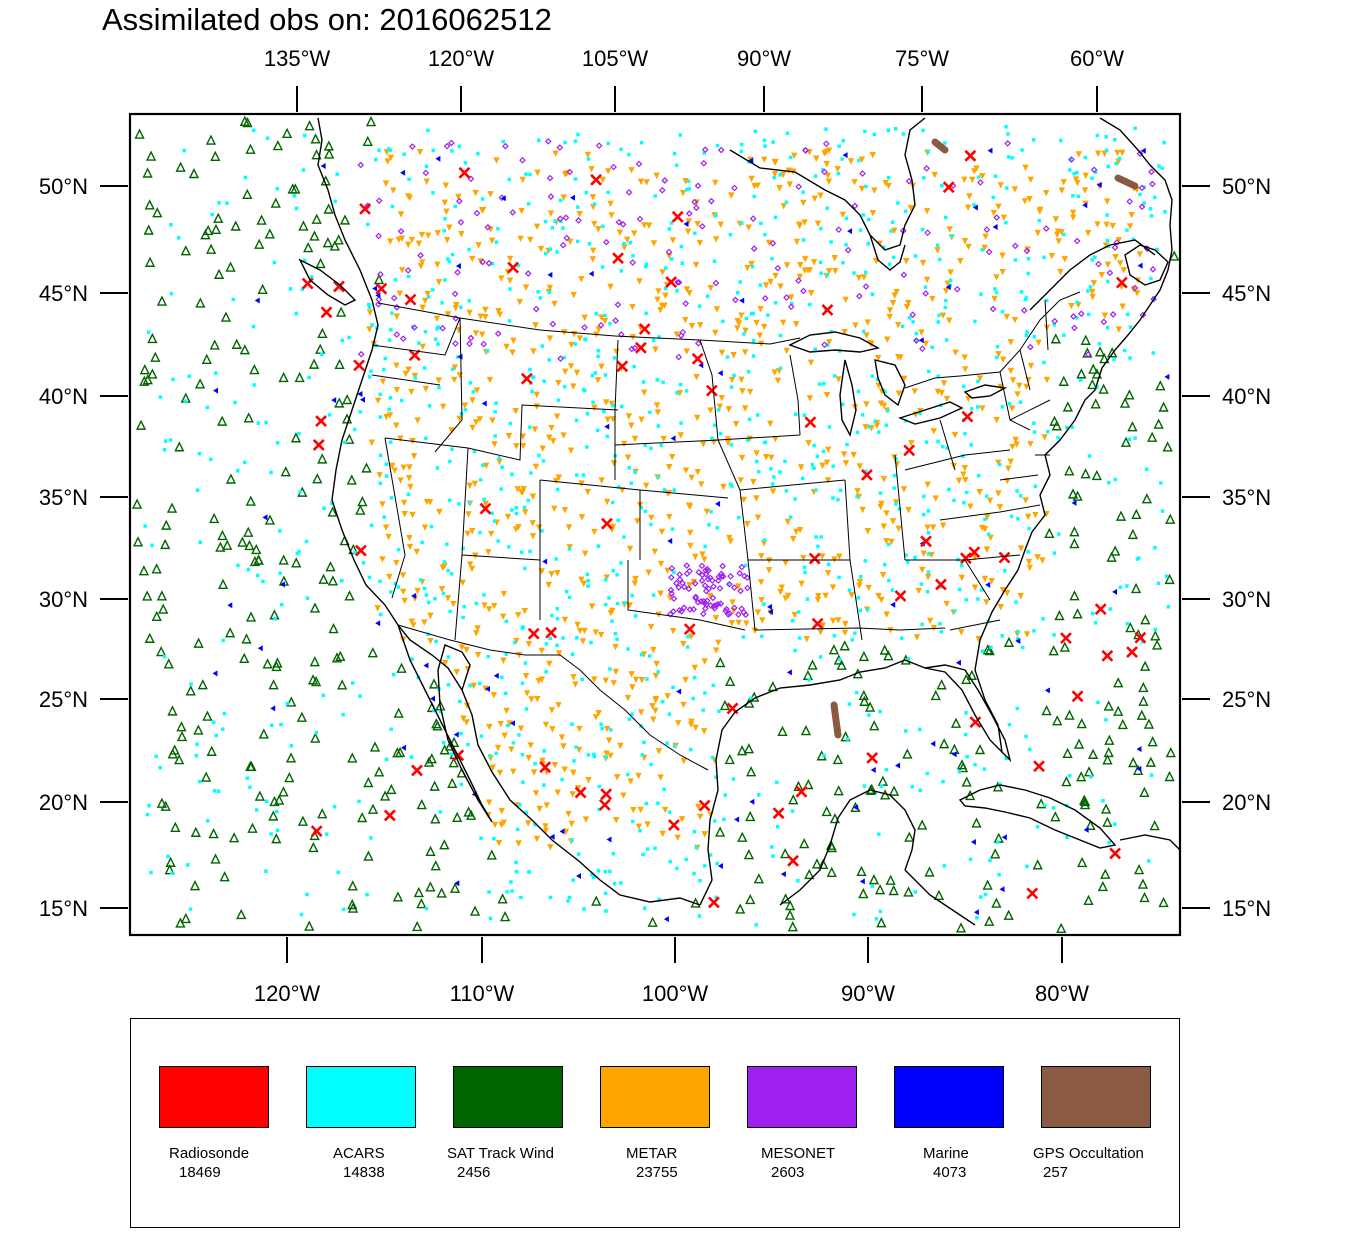 Image resolution: width=1350 pixels, height=1250 pixels. Describe the element at coordinates (847, 847) in the screenshot. I see `yucatan-coastline` at that location.